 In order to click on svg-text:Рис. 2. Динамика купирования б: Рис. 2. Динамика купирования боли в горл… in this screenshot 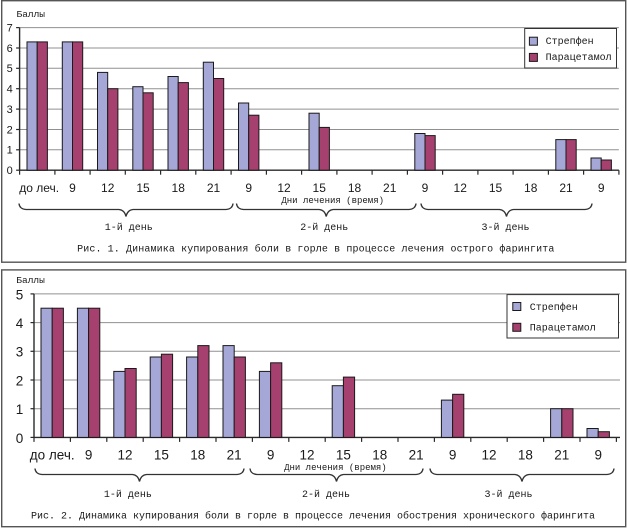, I will do `click(313, 516)`.